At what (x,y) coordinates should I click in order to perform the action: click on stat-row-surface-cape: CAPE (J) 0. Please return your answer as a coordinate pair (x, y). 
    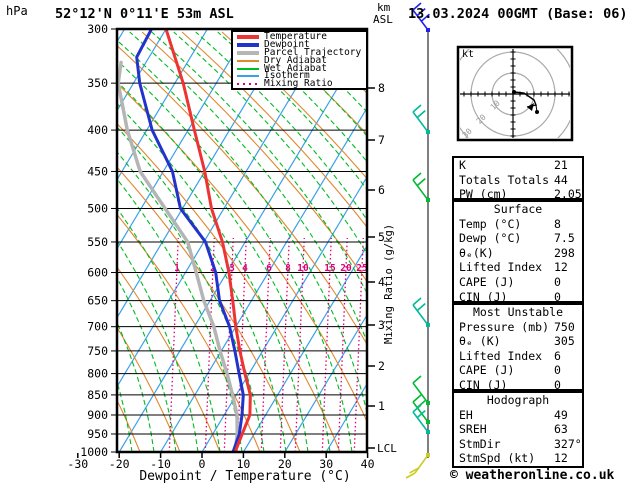
    Looking at the image, I should click on (510, 281).